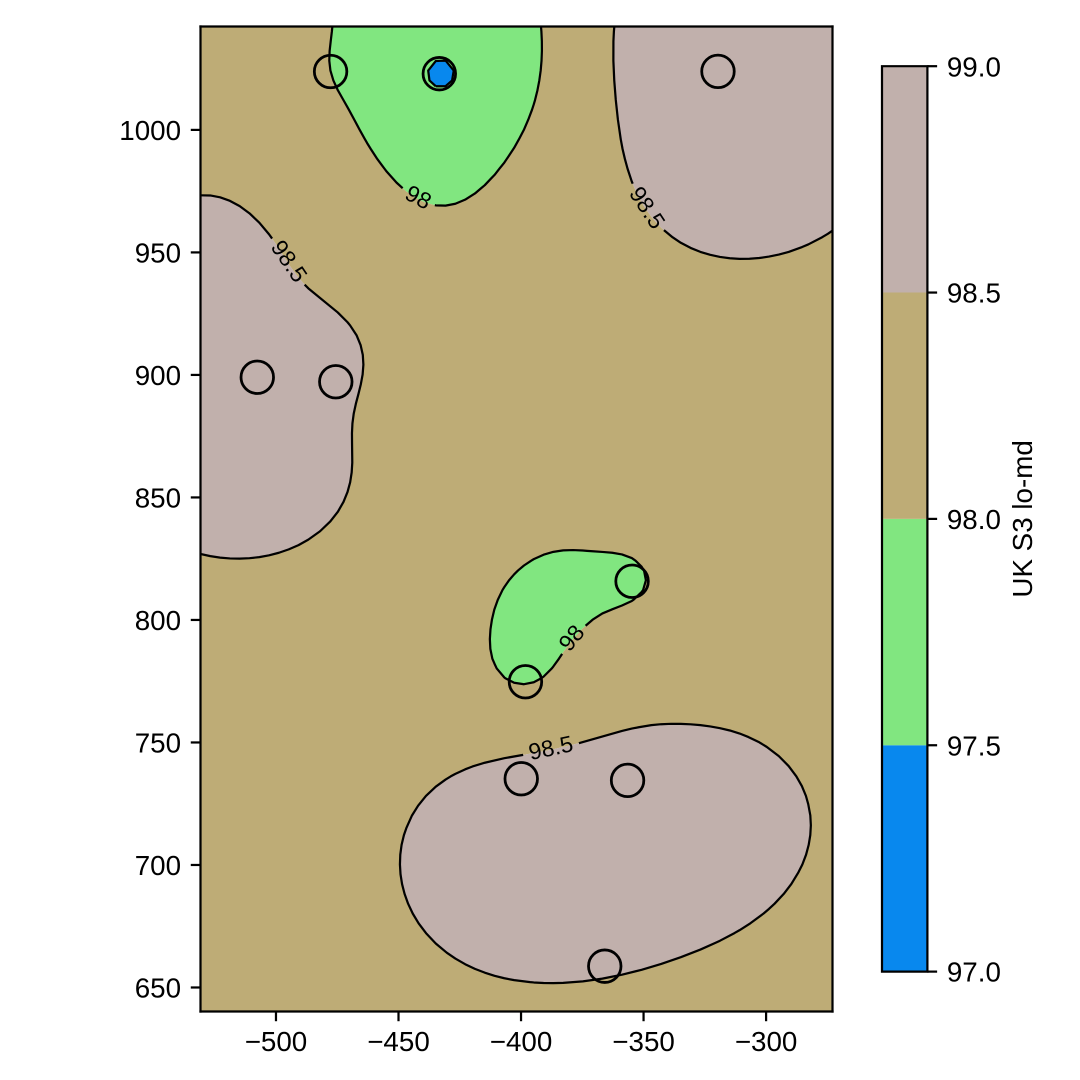 The height and width of the screenshot is (1080, 1080). I want to click on svg-text: −450, so click(398, 1041).